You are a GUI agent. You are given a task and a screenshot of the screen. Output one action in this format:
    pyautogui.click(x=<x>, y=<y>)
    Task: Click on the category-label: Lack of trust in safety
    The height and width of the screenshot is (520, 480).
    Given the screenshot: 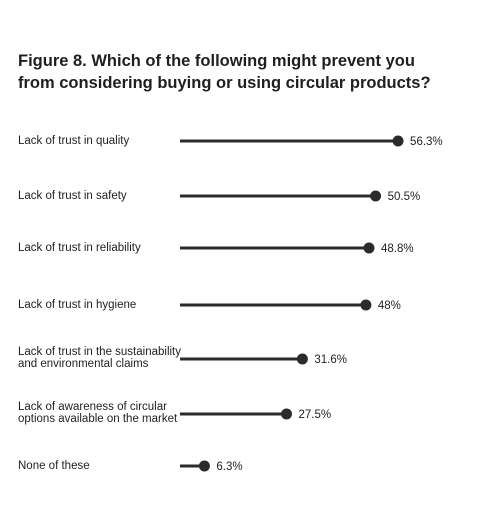 What is the action you would take?
    pyautogui.click(x=103, y=196)
    